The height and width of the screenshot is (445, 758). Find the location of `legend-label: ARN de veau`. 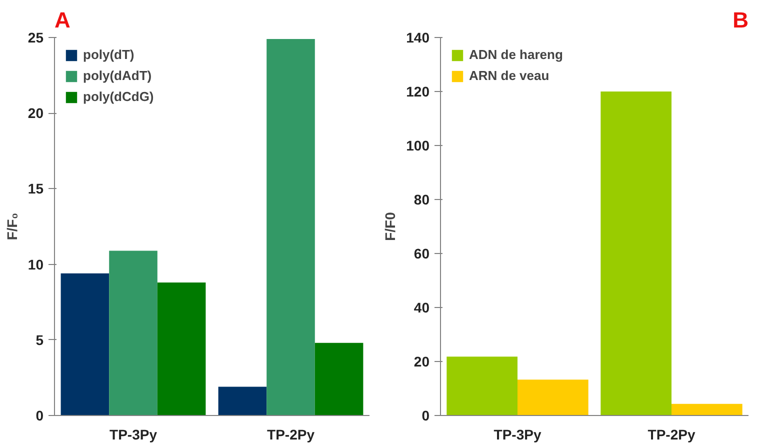

legend-label: ARN de veau is located at coordinates (509, 75).